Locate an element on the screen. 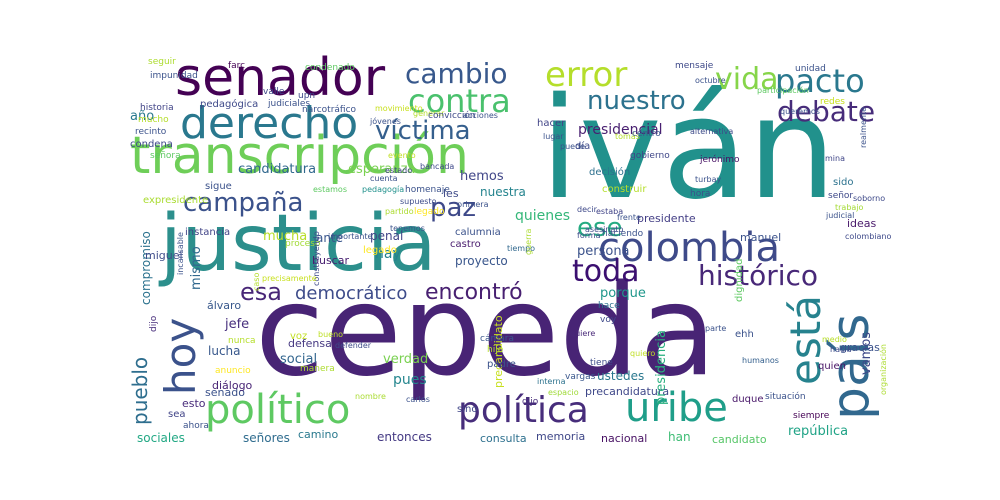 This screenshot has height=500, width=1000. word: candidato is located at coordinates (739, 439).